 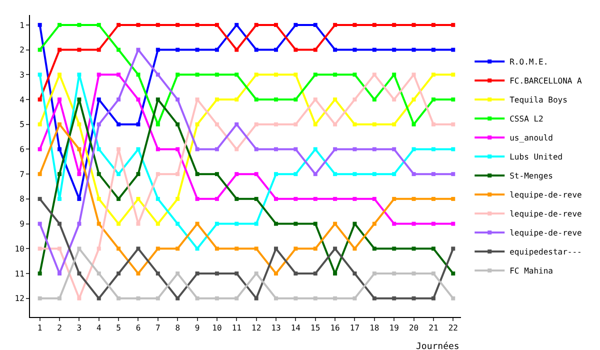 I want to click on legend-label: equipedestar---, so click(x=546, y=252).